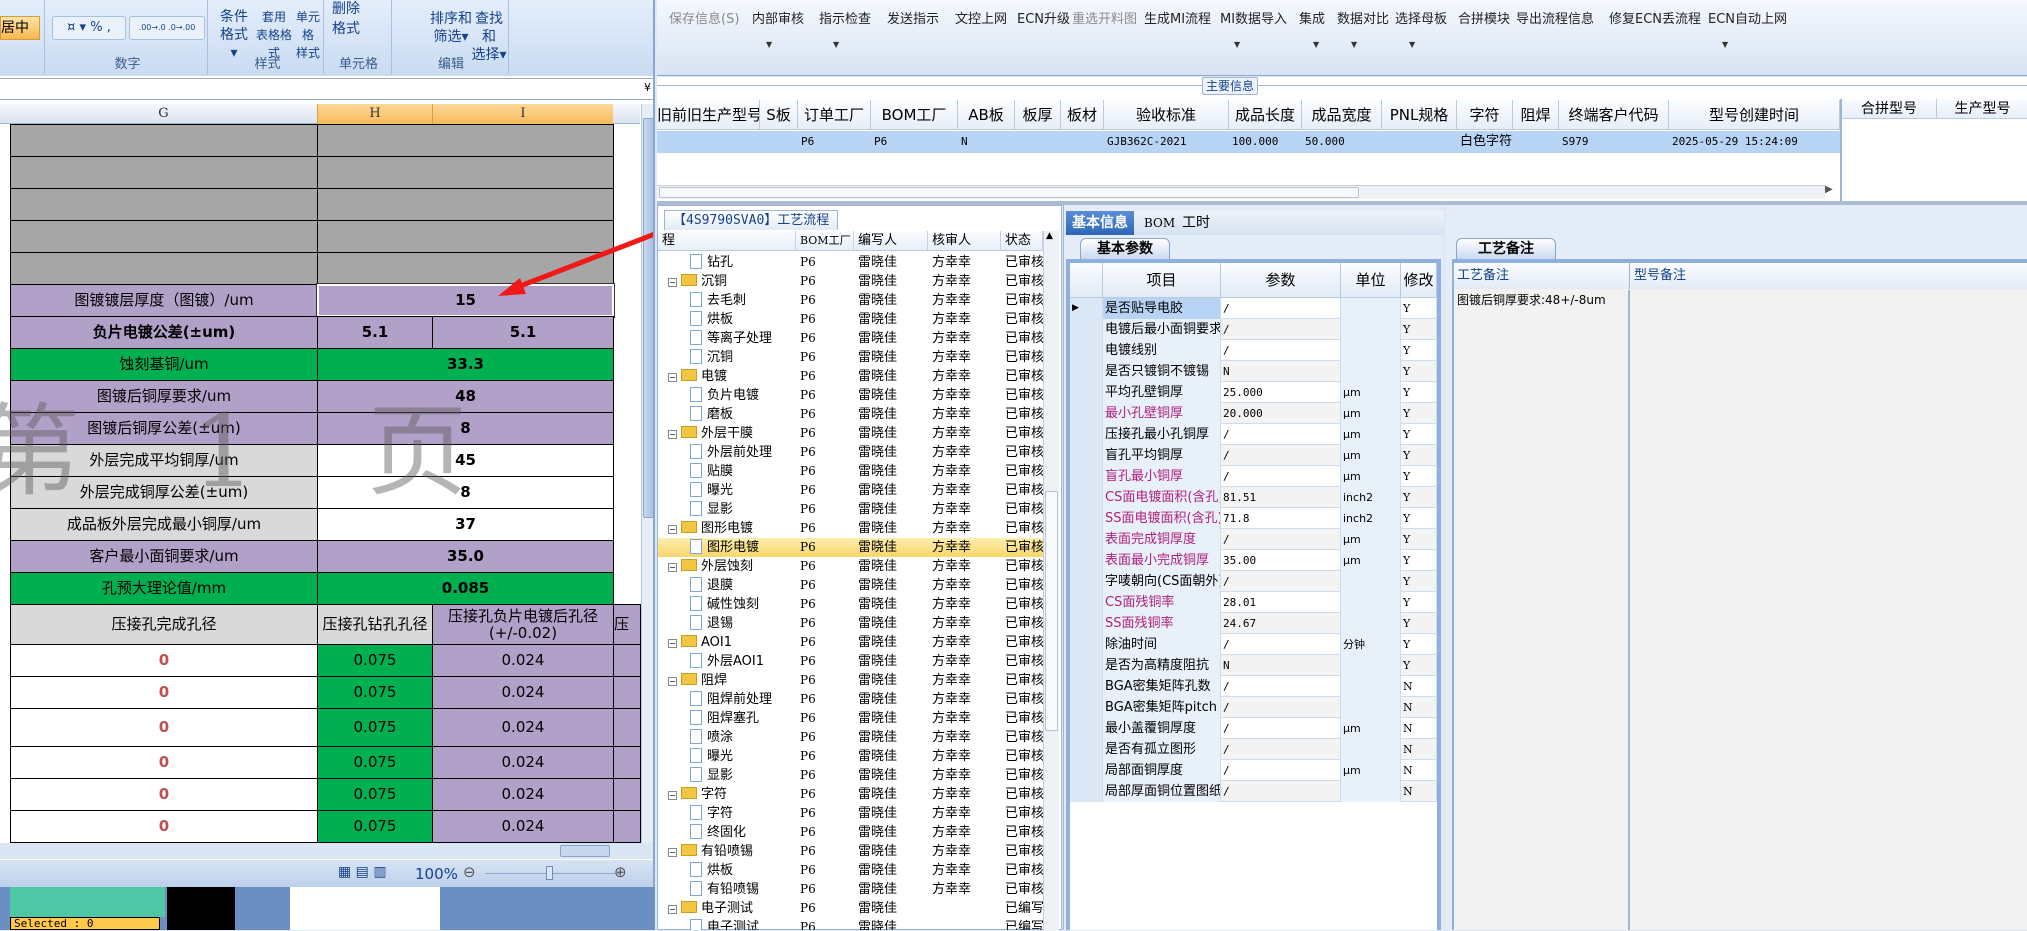  Describe the element at coordinates (1162, 476) in the screenshot. I see `param-item: 盲孔最小铜厚` at that location.